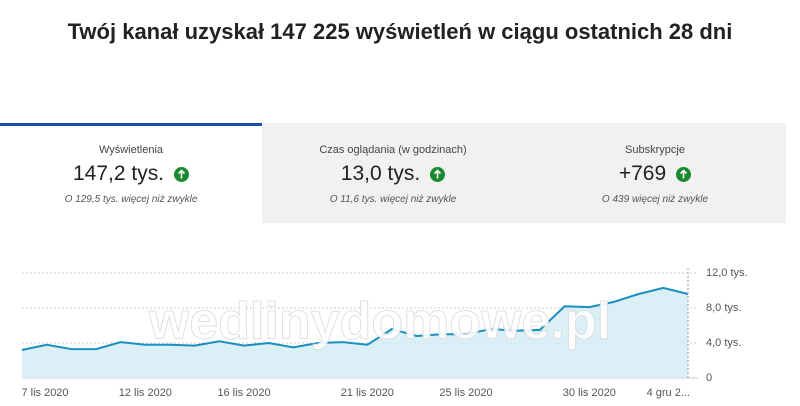  I want to click on y-tick-label: 8,0 tys., so click(723, 308).